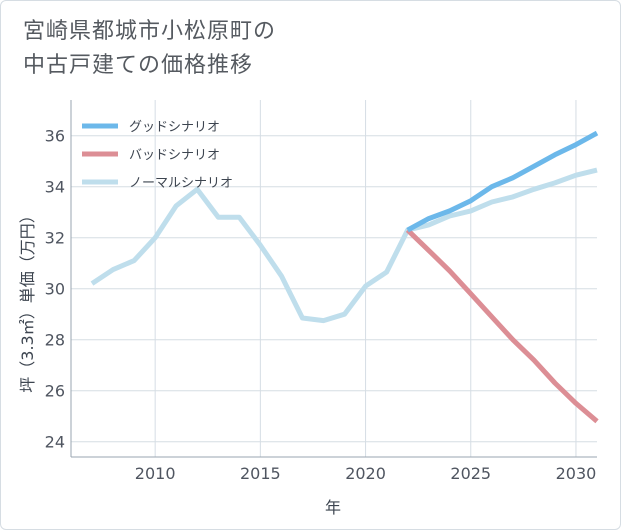 This screenshot has width=621, height=530. What do you see at coordinates (333, 507) in the screenshot?
I see `x-axis-label: 年` at bounding box center [333, 507].